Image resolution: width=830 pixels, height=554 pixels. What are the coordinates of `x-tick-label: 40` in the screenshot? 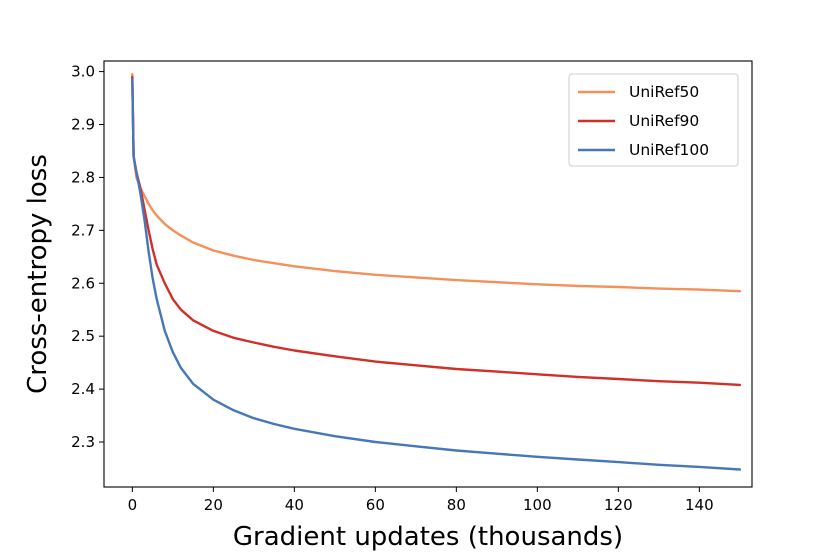 It's located at (294, 505).